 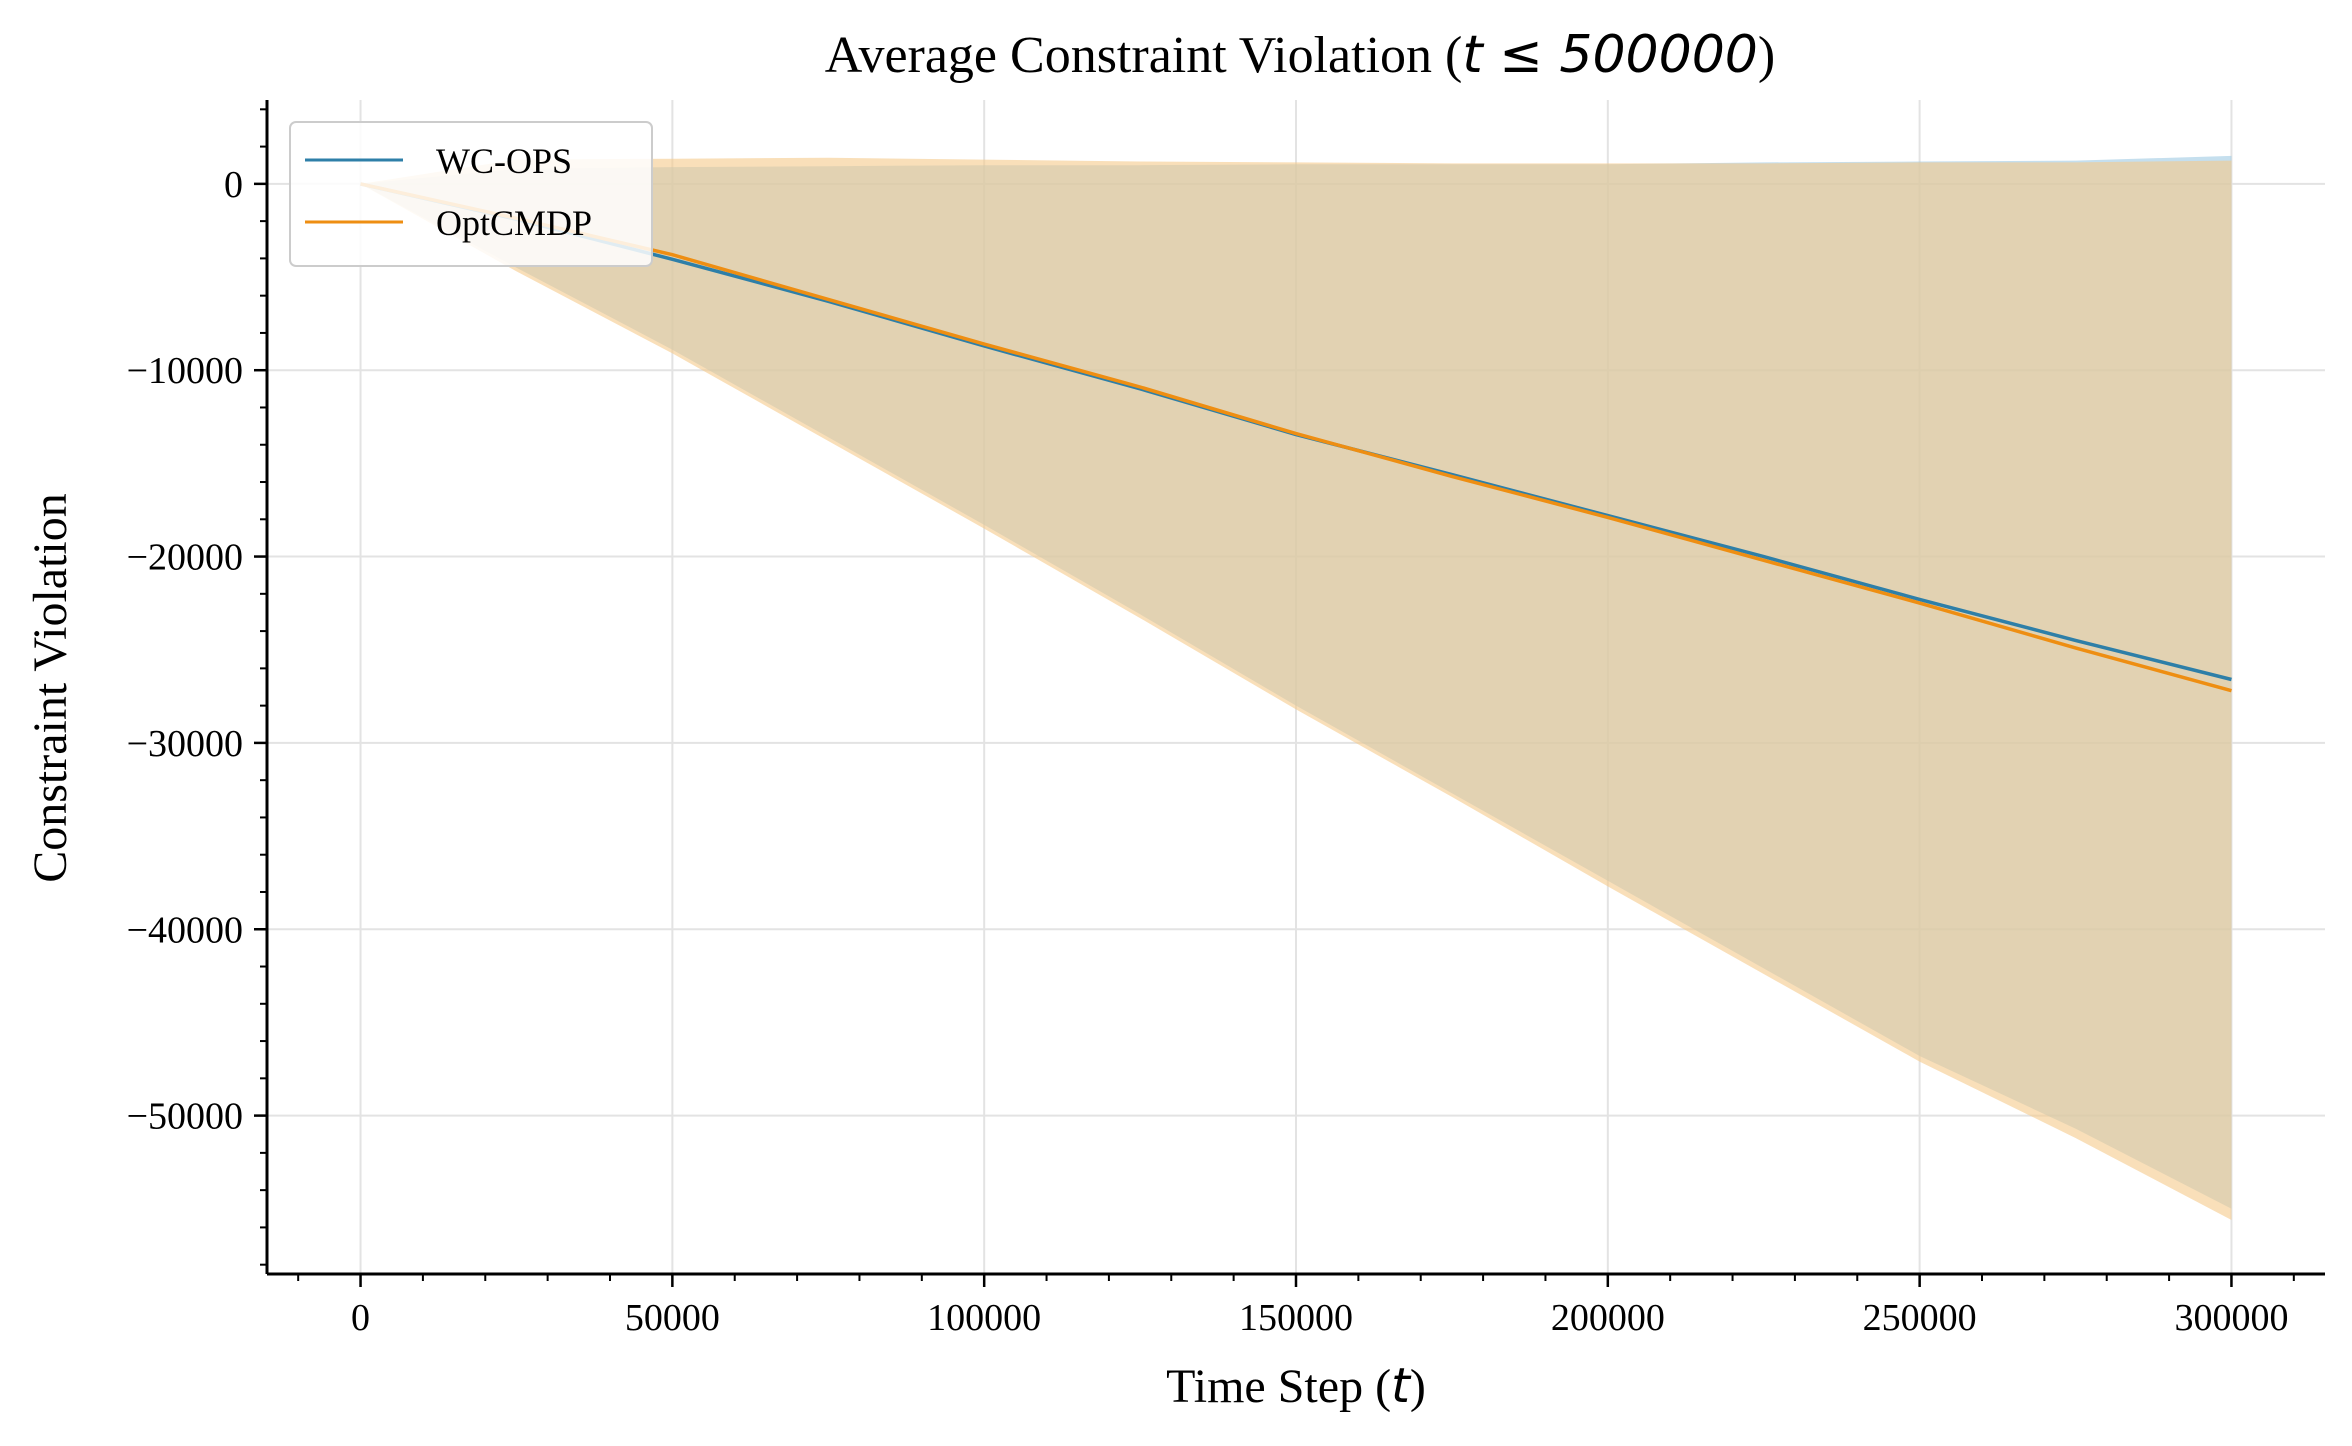 What do you see at coordinates (185, 930) in the screenshot?
I see `y-tick-label-4: −40000` at bounding box center [185, 930].